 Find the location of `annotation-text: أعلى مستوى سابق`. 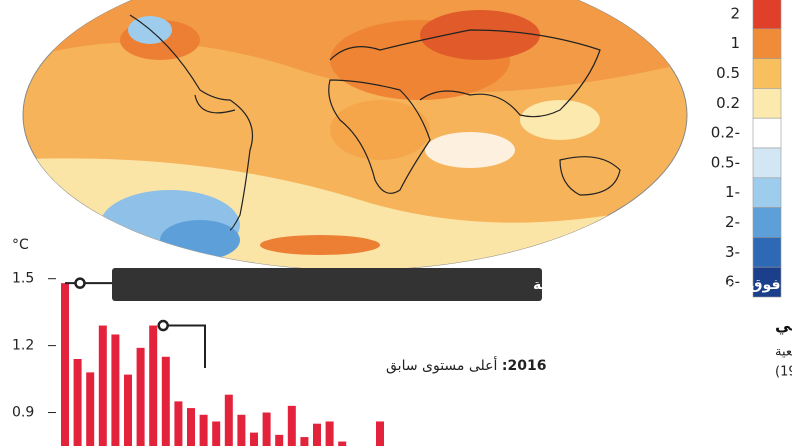

annotation-text: أعلى مستوى سابق is located at coordinates (442, 365).